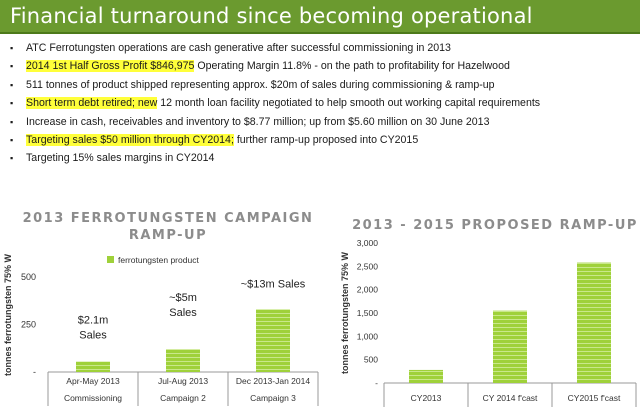 The height and width of the screenshot is (413, 640). I want to click on x-tick-label: Jul-Aug 2013, so click(183, 381).